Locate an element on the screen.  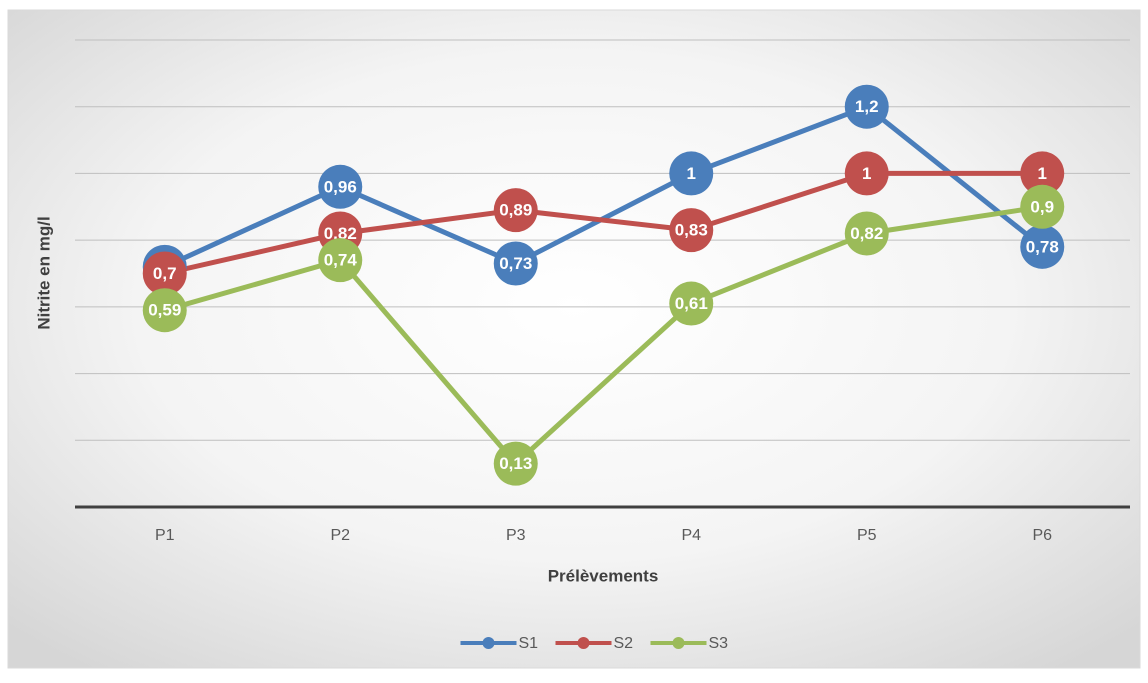
data-label: 0,74 is located at coordinates (341, 260).